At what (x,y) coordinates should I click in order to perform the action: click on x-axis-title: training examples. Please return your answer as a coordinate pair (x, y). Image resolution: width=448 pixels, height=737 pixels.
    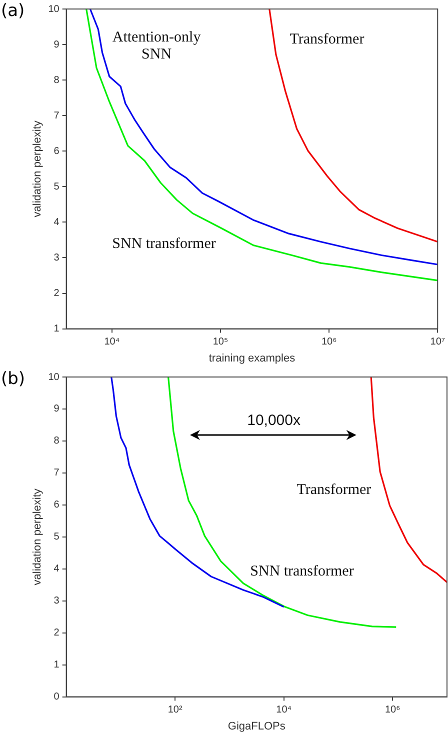
    Looking at the image, I should click on (252, 358).